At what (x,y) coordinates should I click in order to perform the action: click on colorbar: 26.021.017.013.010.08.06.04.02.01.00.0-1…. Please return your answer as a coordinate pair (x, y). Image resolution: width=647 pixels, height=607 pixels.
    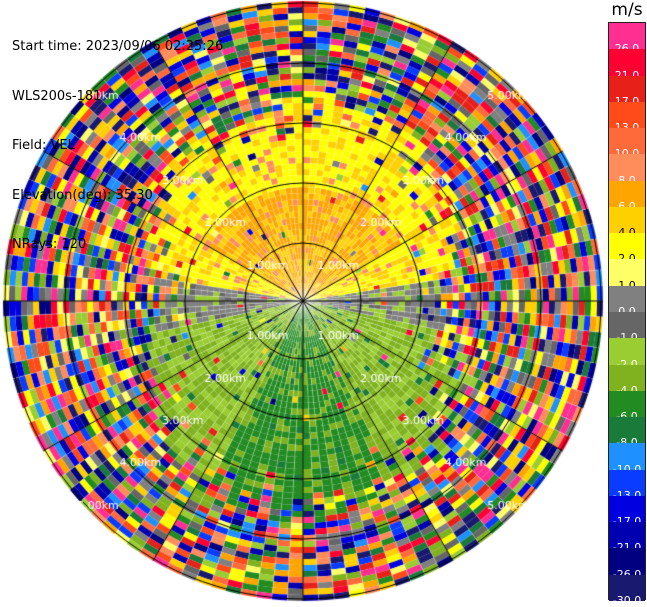
    Looking at the image, I should click on (627, 314).